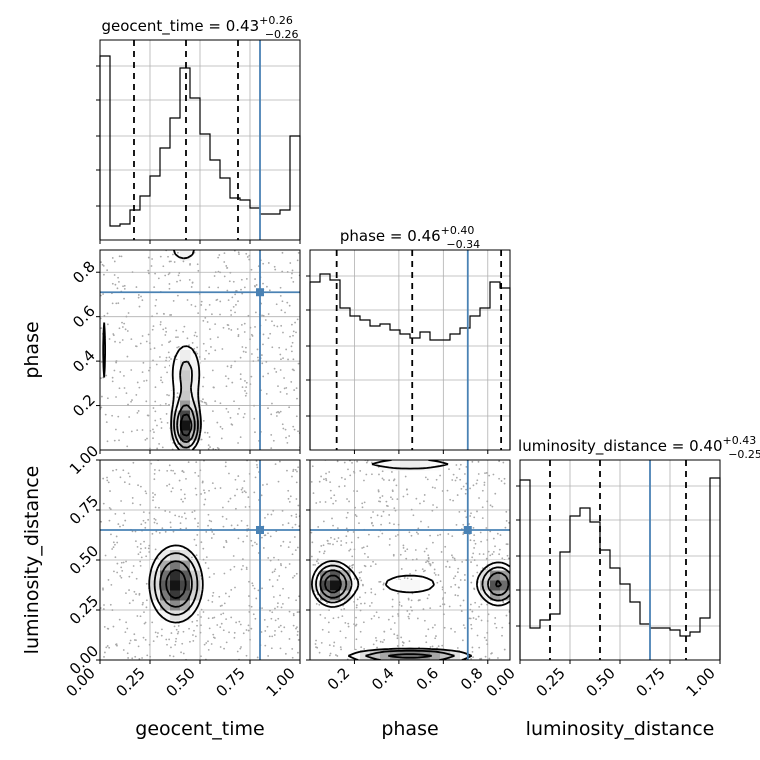 The image size is (760, 760). I want to click on title-upper-error: +0.43, so click(740, 440).